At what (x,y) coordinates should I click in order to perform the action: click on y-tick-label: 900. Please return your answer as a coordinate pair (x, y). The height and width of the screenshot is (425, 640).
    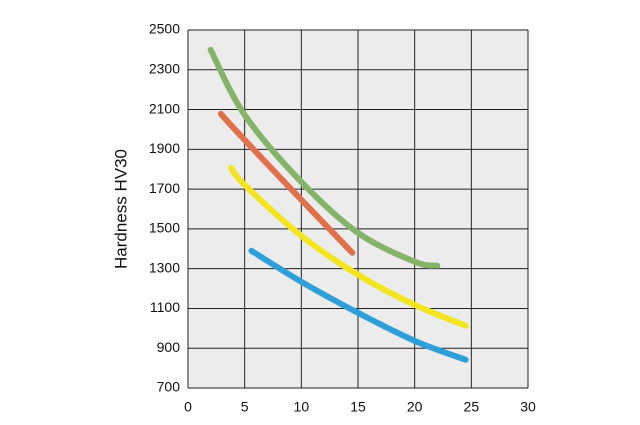
    Looking at the image, I should click on (169, 347).